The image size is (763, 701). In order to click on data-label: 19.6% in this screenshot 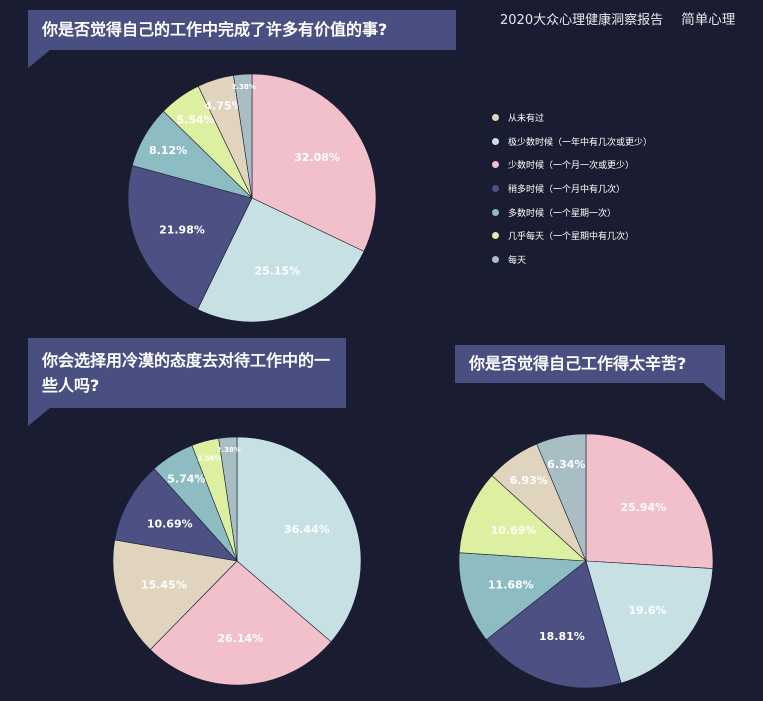, I will do `click(647, 610)`.